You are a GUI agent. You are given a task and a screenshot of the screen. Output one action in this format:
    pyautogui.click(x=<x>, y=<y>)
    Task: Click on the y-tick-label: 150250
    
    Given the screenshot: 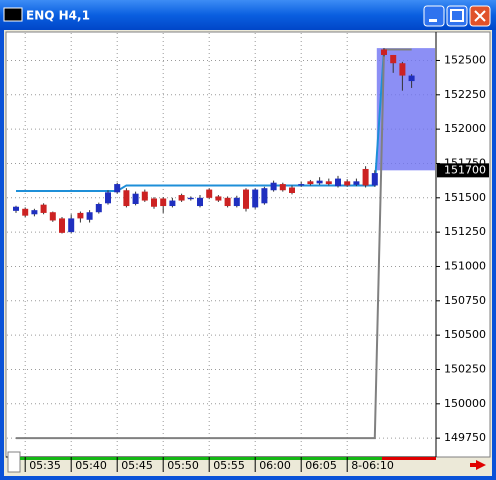 What is the action you would take?
    pyautogui.click(x=465, y=368)
    